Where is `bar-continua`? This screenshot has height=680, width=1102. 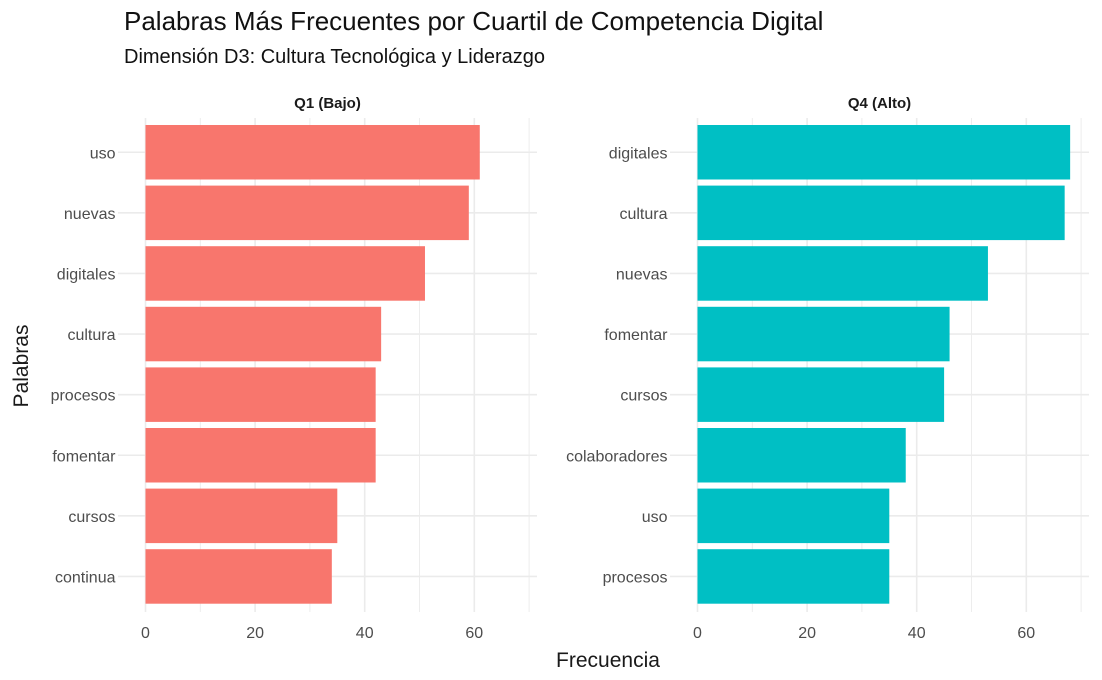 bar-continua is located at coordinates (238, 576).